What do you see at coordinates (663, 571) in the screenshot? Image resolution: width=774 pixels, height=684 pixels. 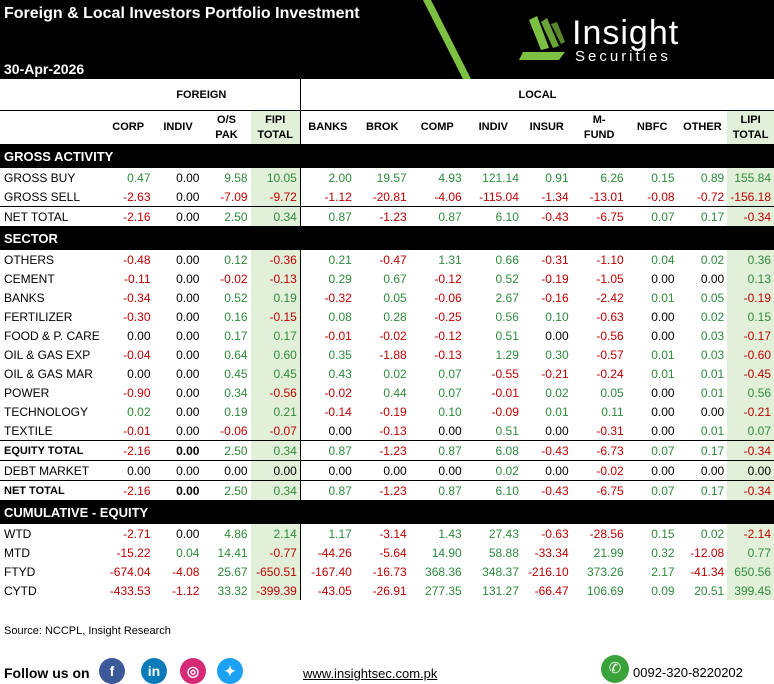 I see `value-cell: 2.17` at bounding box center [663, 571].